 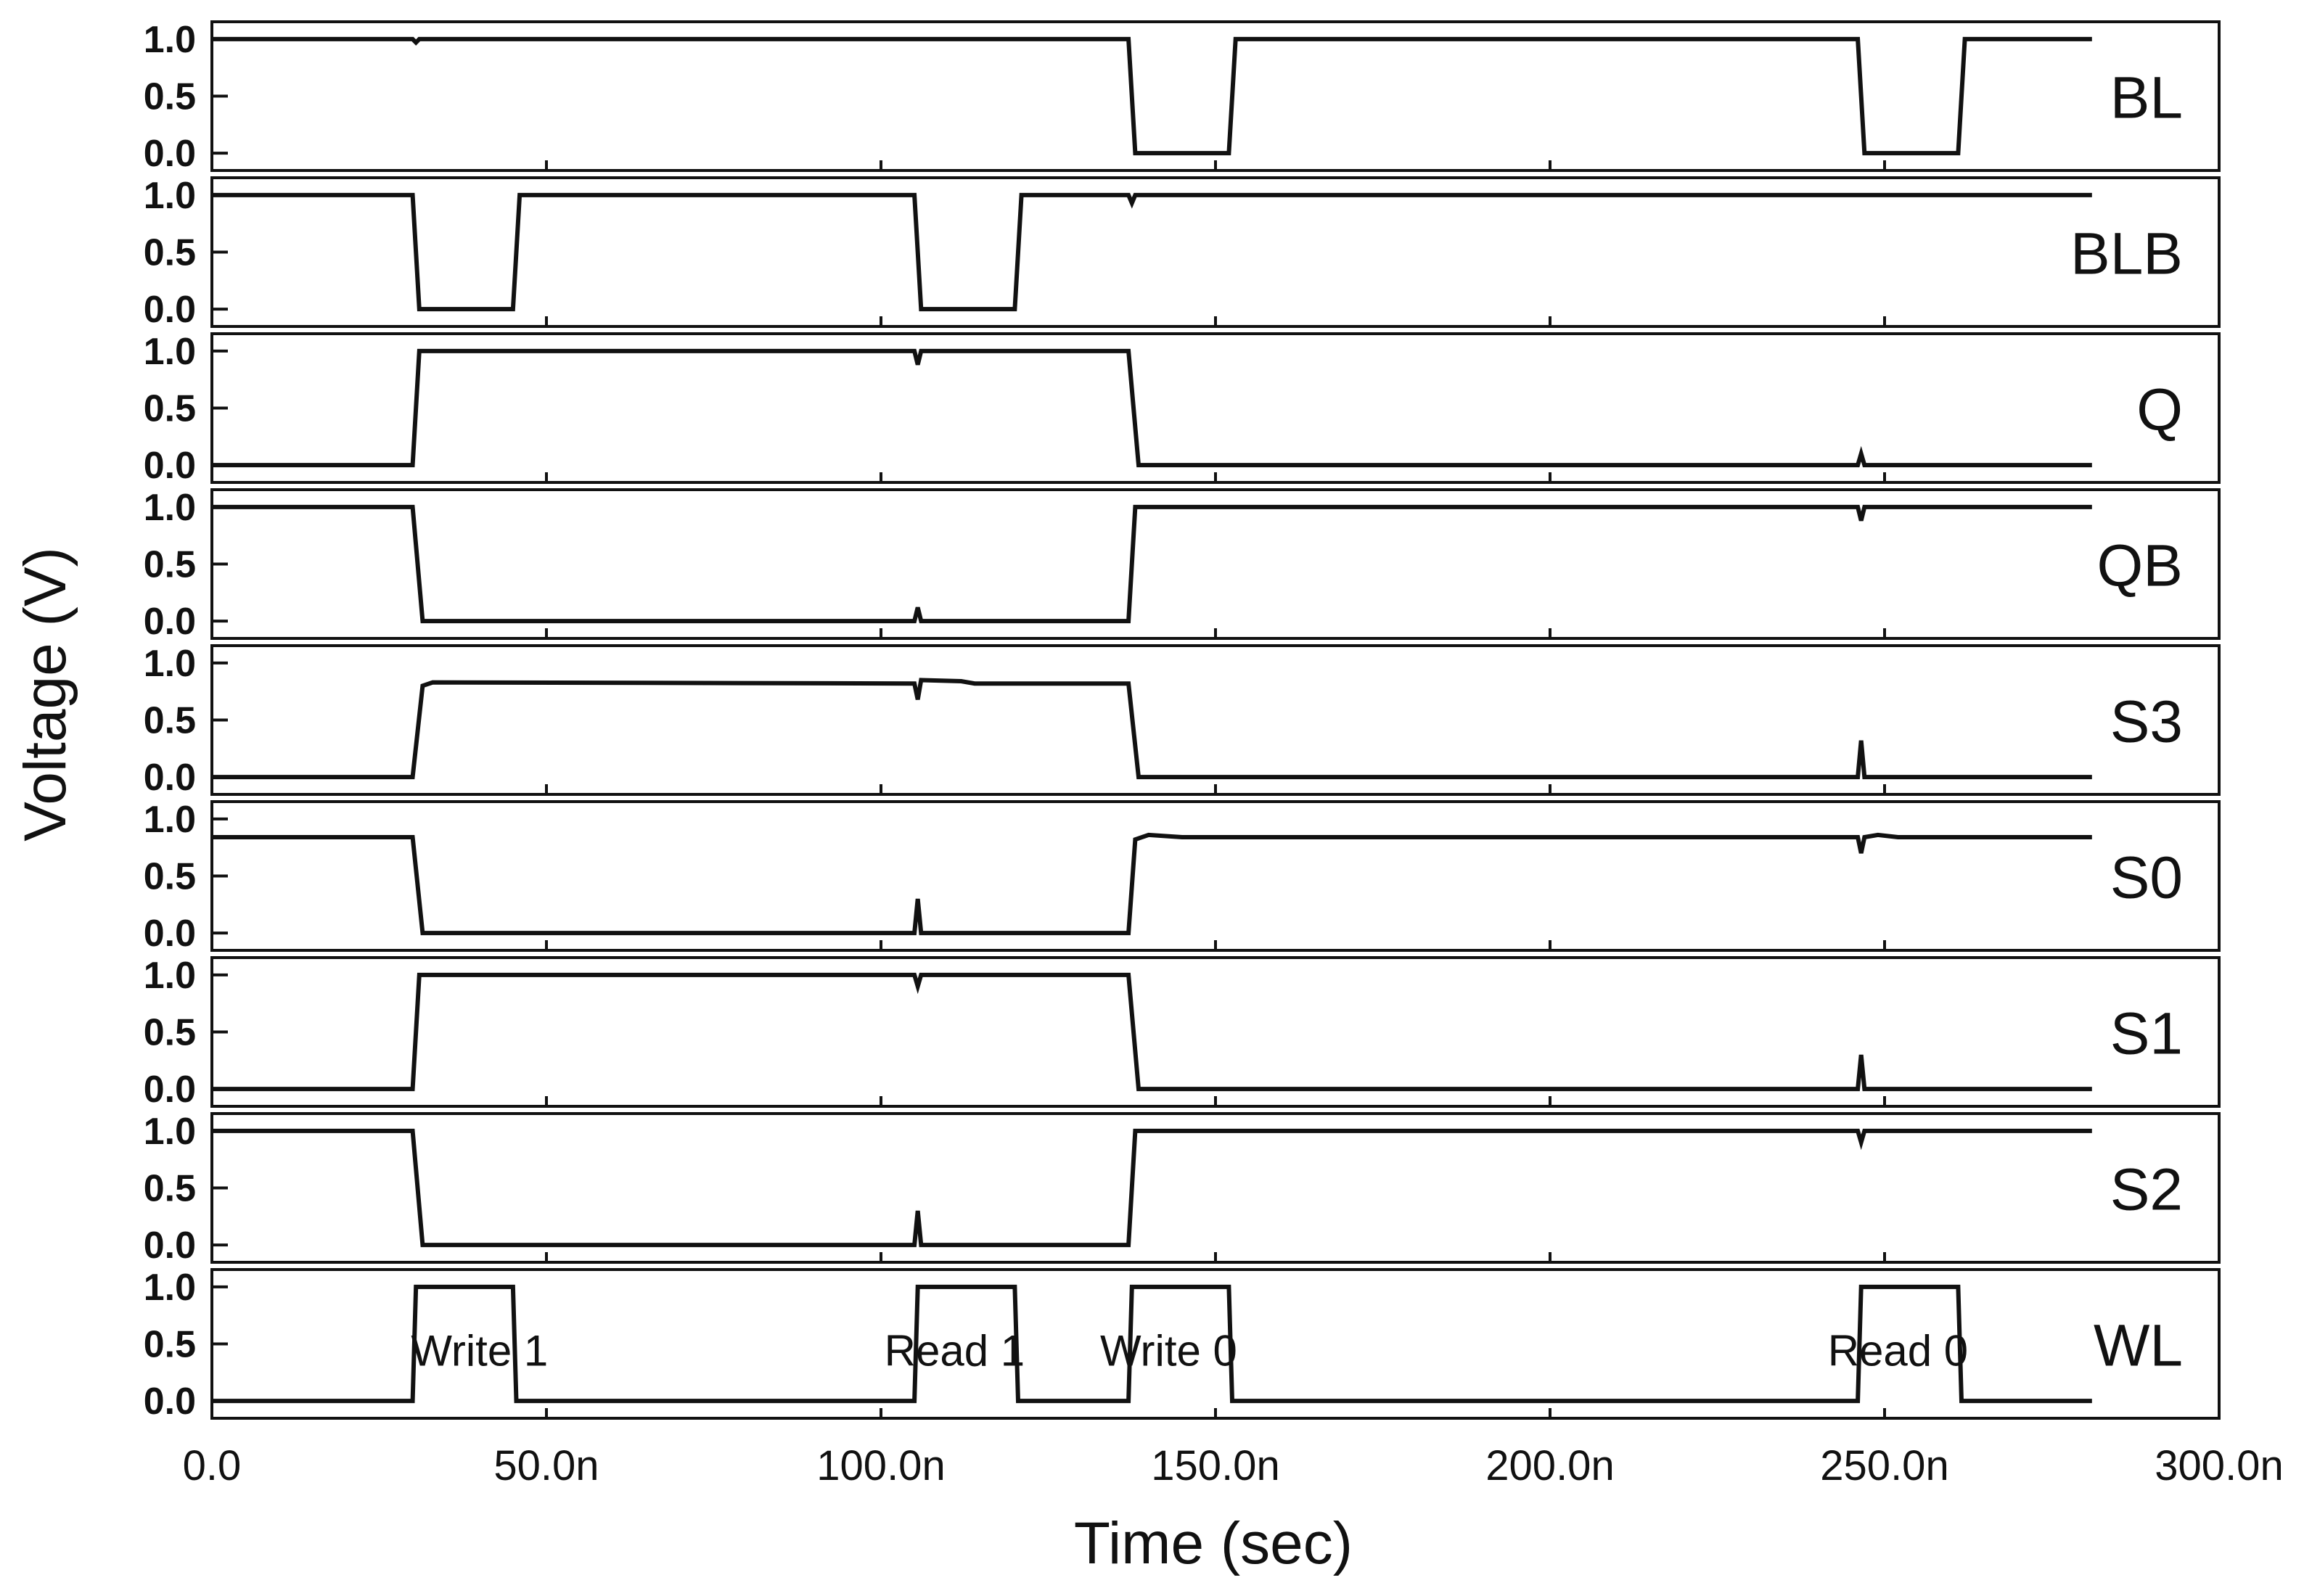 I want to click on series-label-s0: S0, so click(x=2146, y=878).